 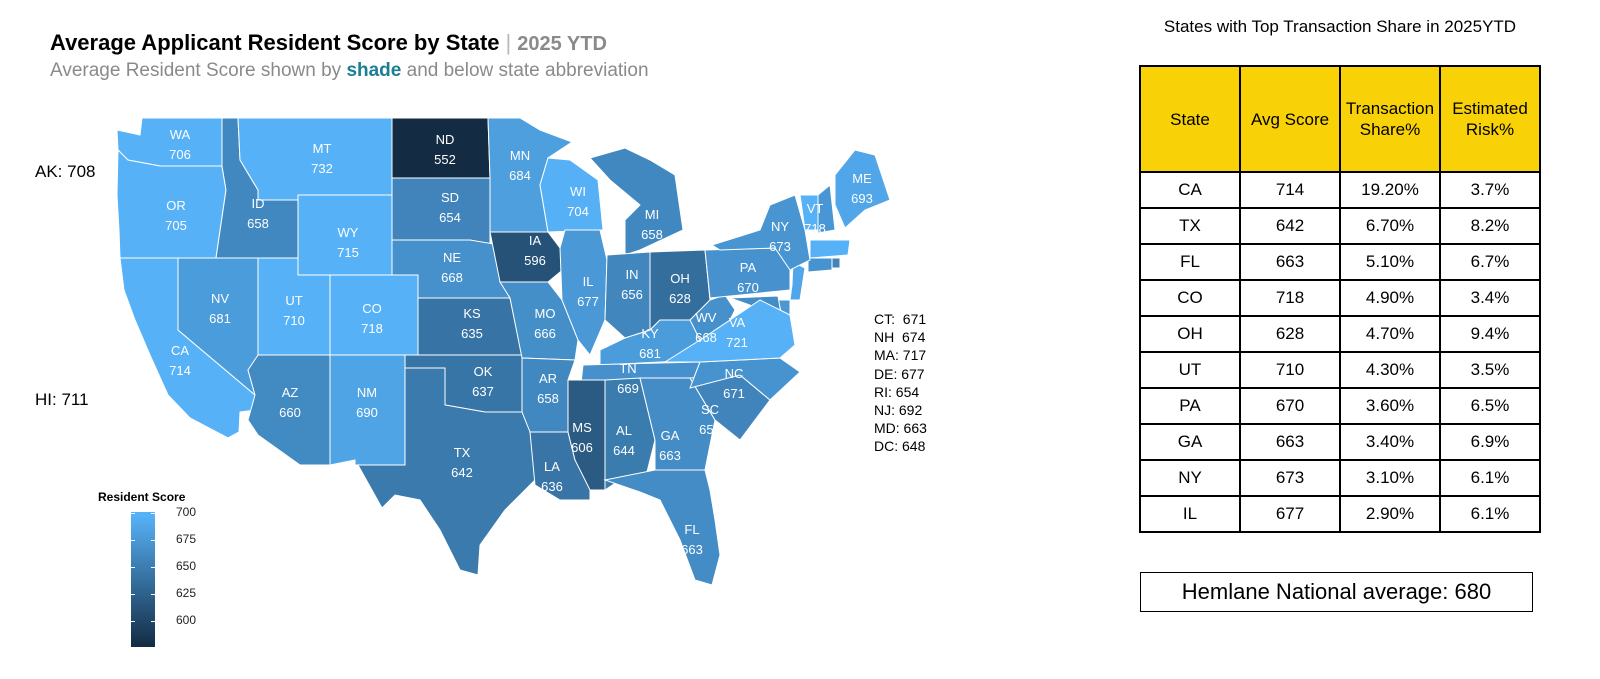 What do you see at coordinates (180, 350) in the screenshot?
I see `state-label-ca: CA` at bounding box center [180, 350].